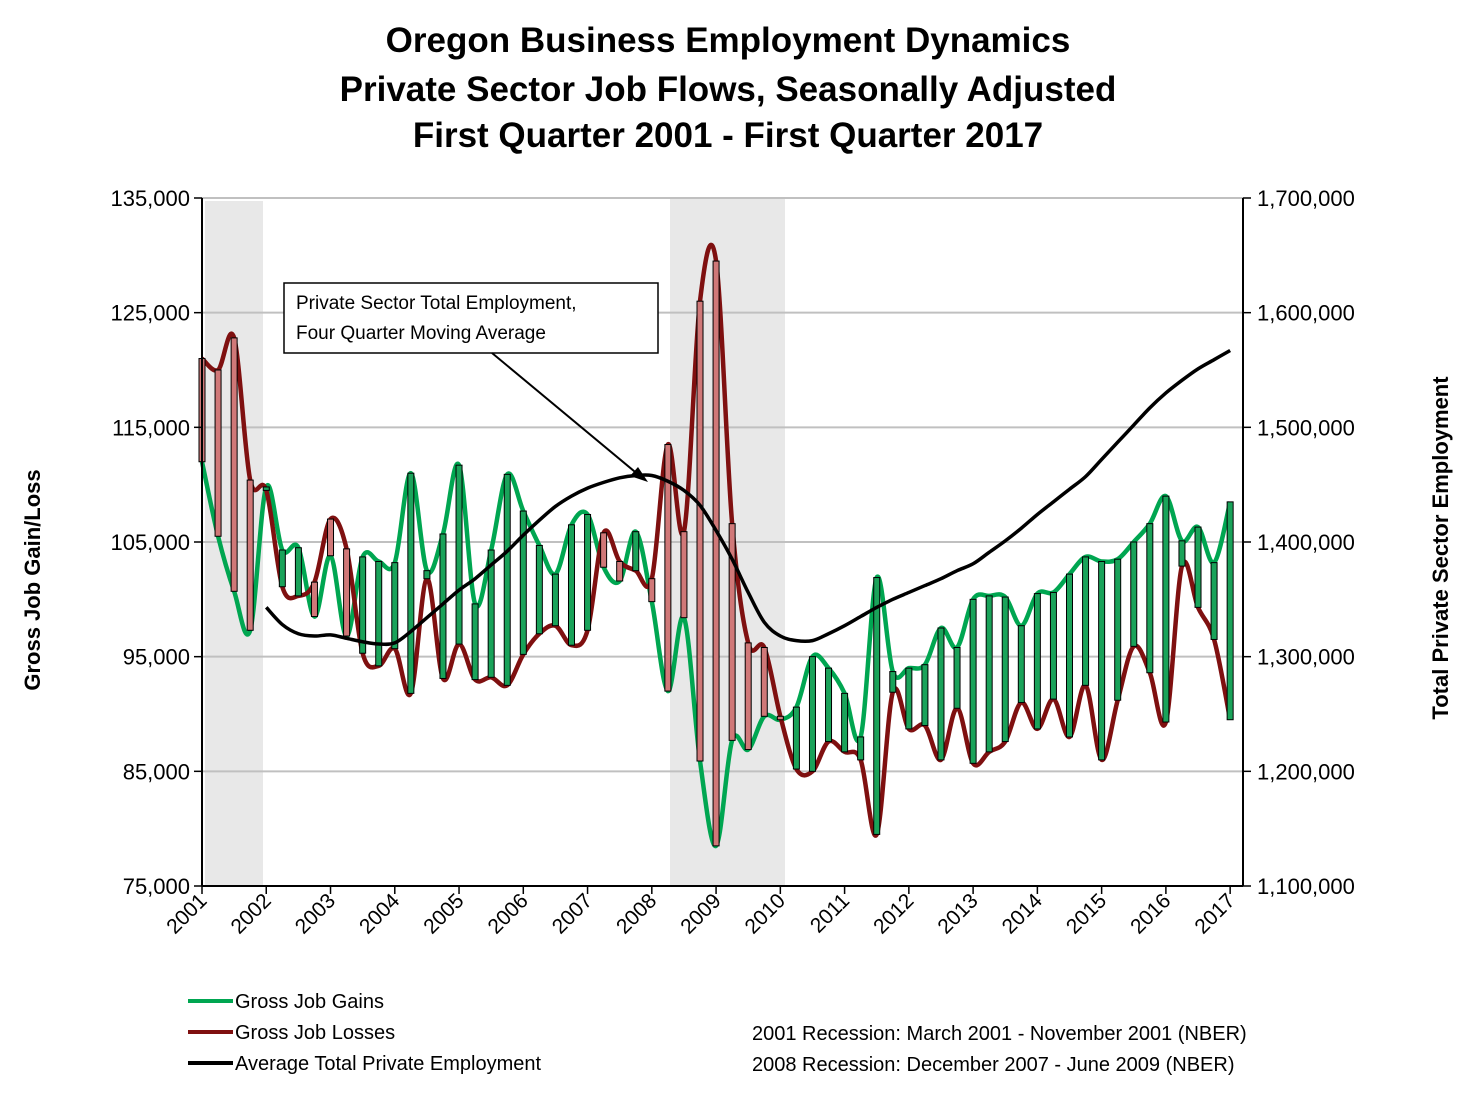  Describe the element at coordinates (380, 914) in the screenshot. I see `x-tick-label: 2004` at that location.